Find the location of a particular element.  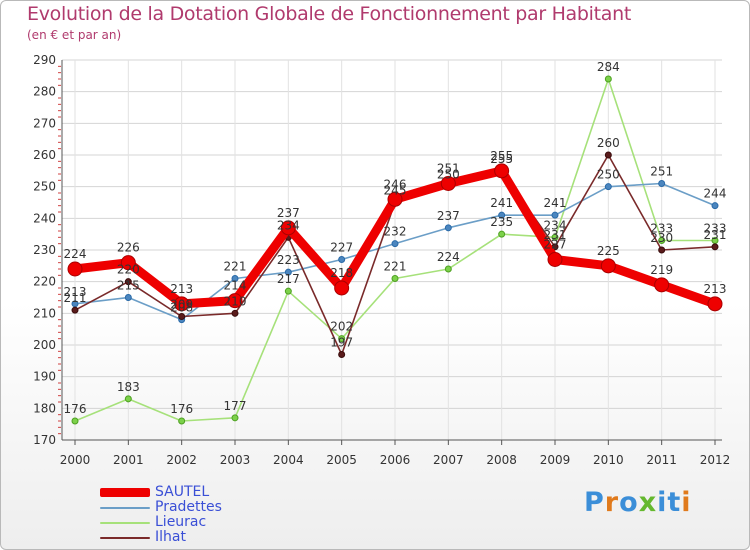

x-tick-label: 2003 is located at coordinates (235, 460).